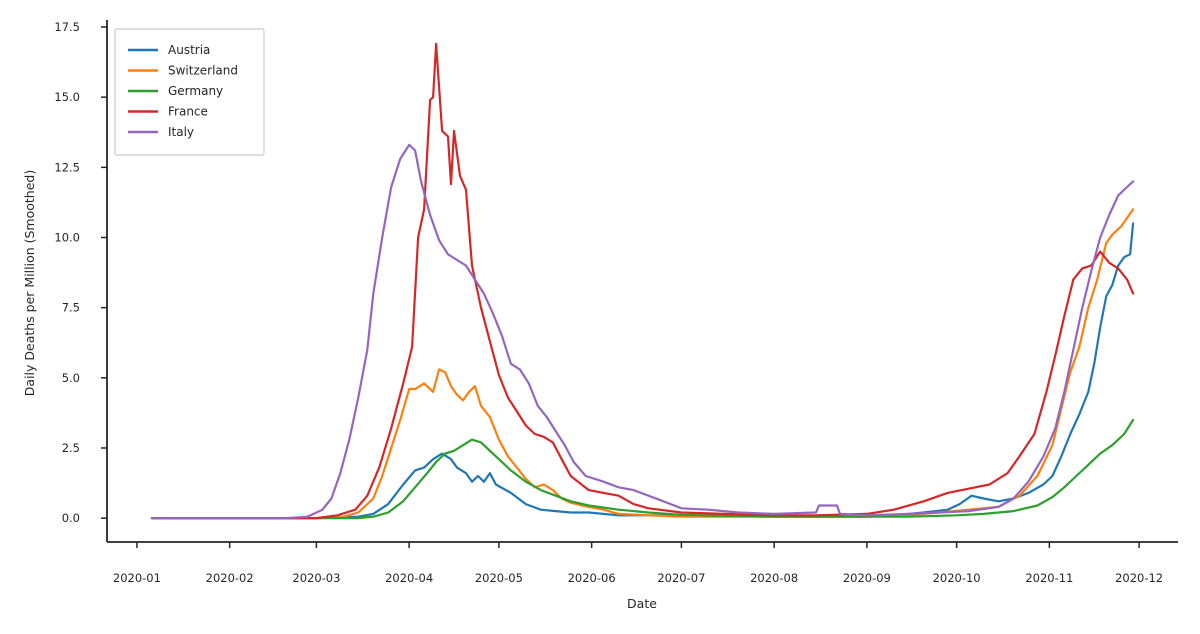 This screenshot has height=634, width=1200. What do you see at coordinates (181, 132) in the screenshot?
I see `legend-label-italy: Italy` at bounding box center [181, 132].